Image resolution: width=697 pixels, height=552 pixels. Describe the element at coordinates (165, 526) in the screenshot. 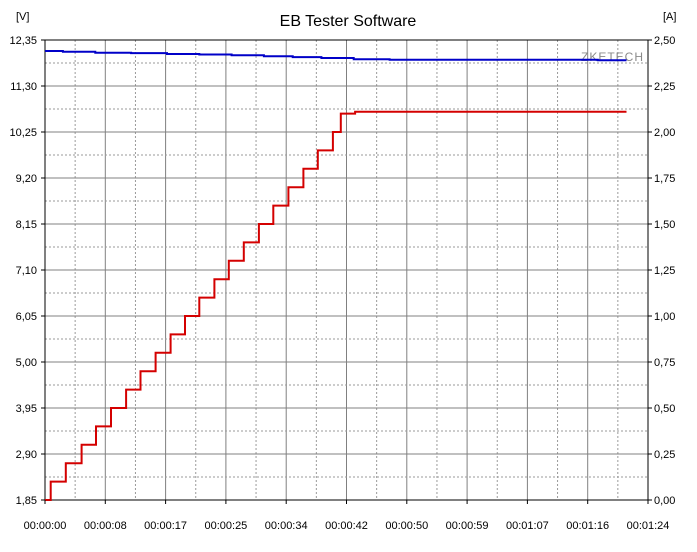

I see `x-tick-label: 00:00:17` at that location.